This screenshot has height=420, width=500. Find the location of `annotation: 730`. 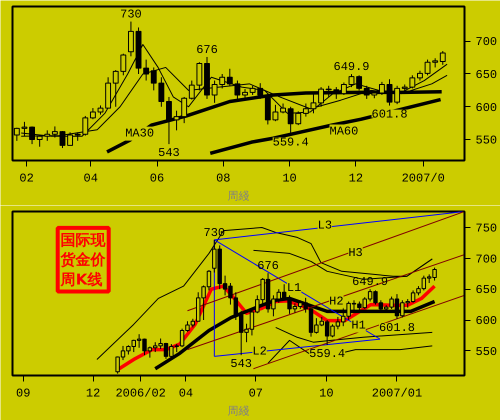

annotation: 730 is located at coordinates (131, 15).